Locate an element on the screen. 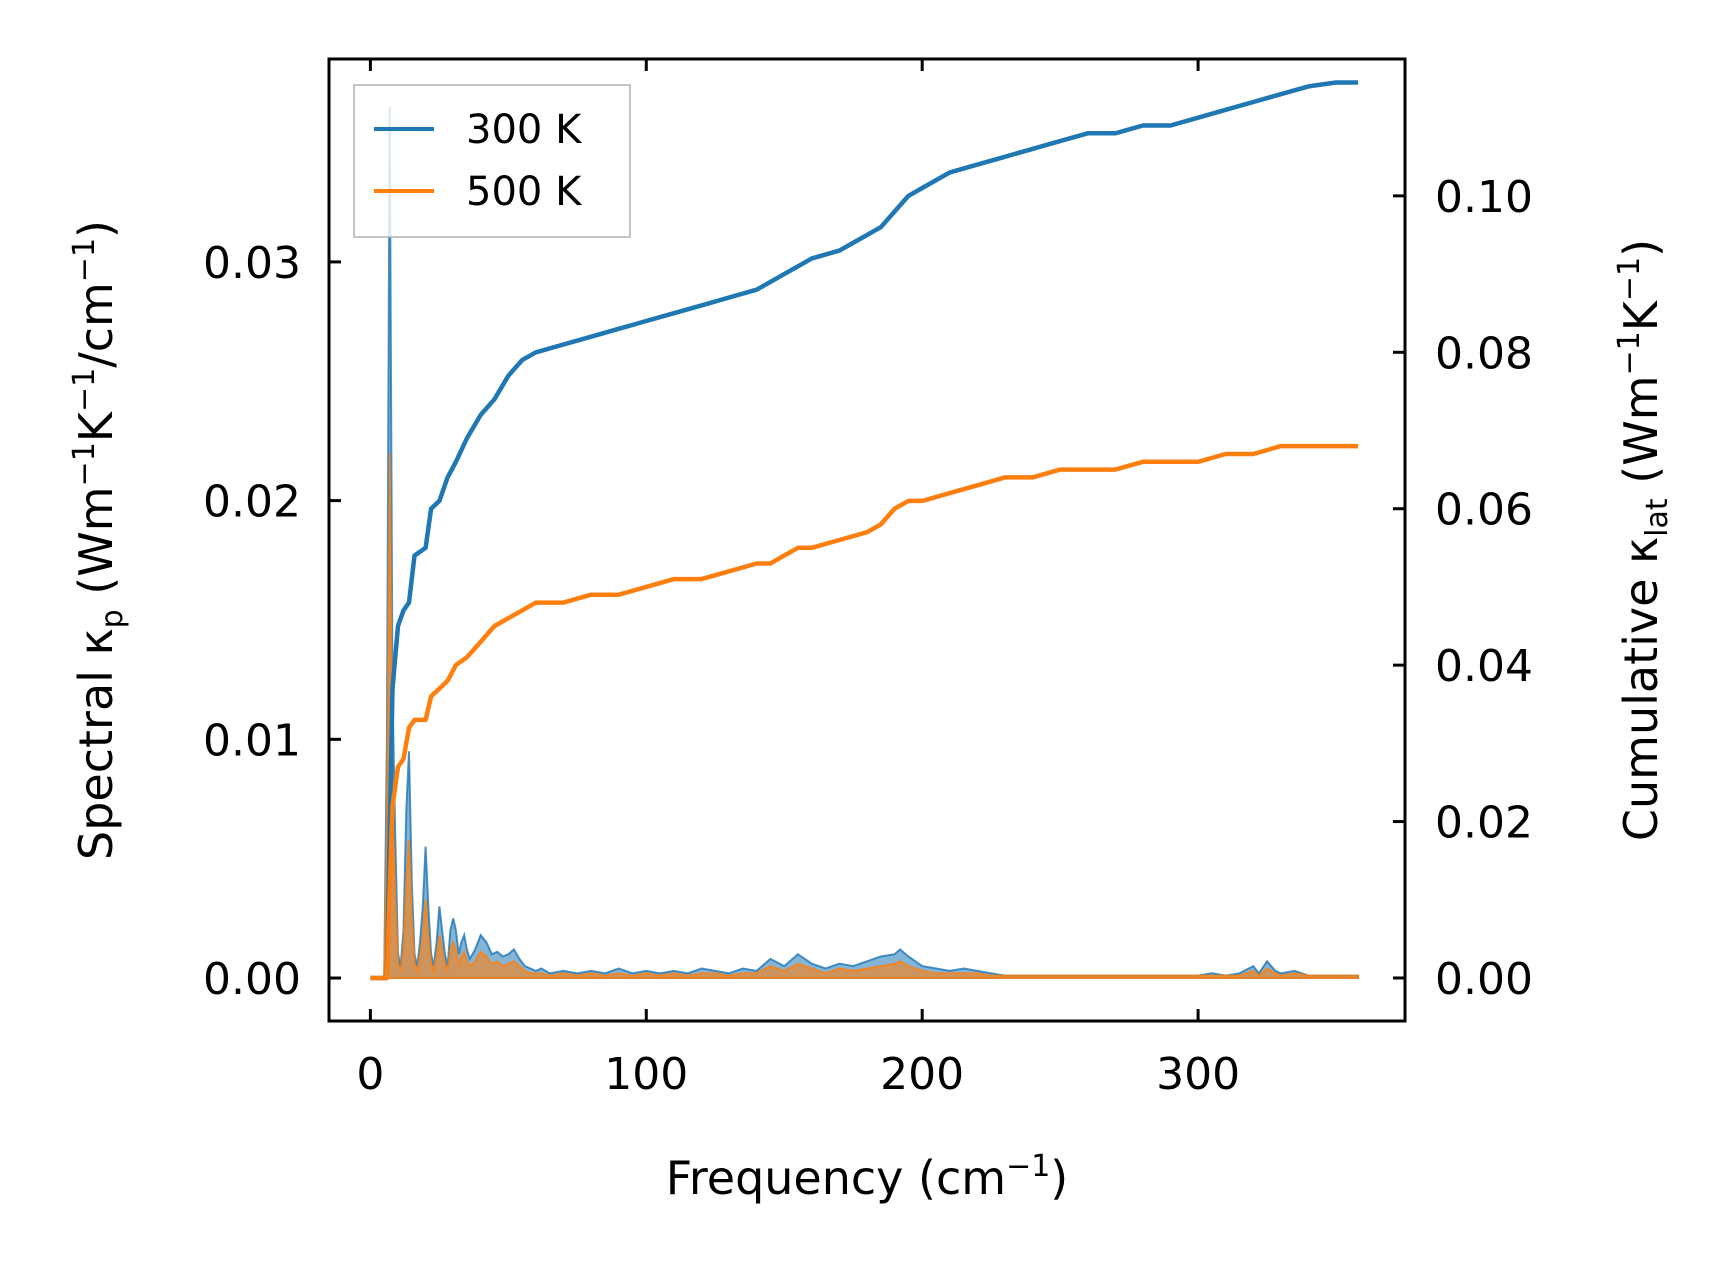 This screenshot has height=1264, width=1716. y-right-tick-label: 0.06 is located at coordinates (1484, 510).